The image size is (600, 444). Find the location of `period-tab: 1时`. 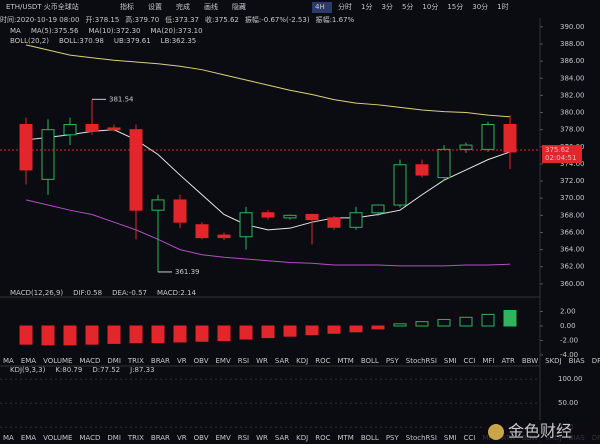

period-tab: 1时 is located at coordinates (502, 6).